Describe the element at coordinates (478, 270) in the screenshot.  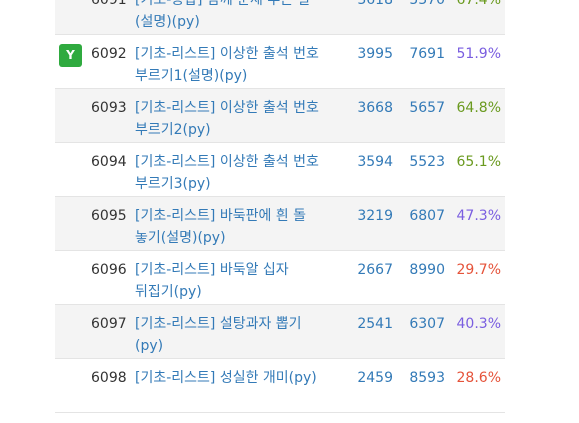
I see `accuracy-rate: 29.7%` at that location.